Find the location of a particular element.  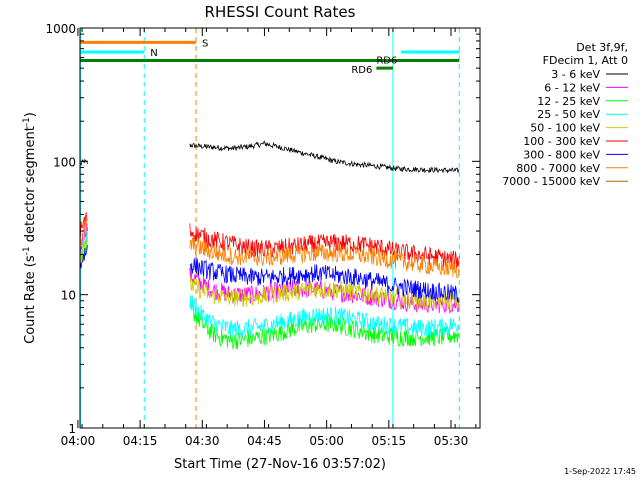

y-tick-label-0: 1 is located at coordinates (72, 429).